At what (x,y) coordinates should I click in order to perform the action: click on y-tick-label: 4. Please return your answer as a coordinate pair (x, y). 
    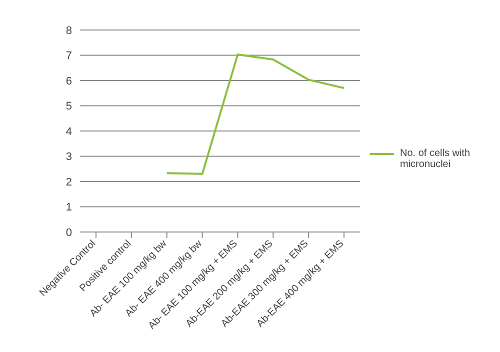
    Looking at the image, I should click on (69, 132).